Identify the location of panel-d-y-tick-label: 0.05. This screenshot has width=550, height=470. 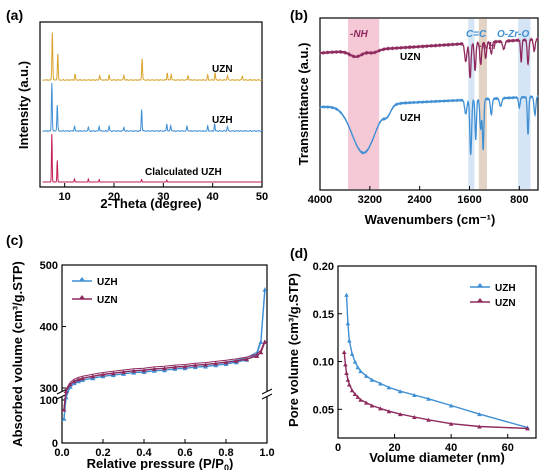
(323, 410).